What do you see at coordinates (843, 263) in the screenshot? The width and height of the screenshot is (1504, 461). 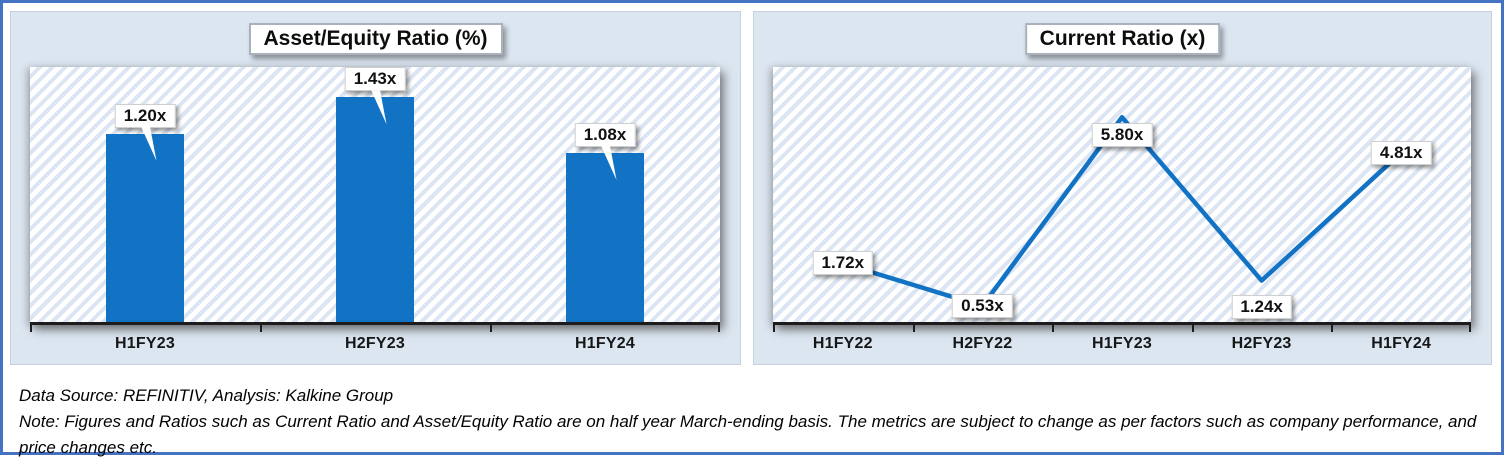 I see `data-label-h1fy22: 1.72x` at bounding box center [843, 263].